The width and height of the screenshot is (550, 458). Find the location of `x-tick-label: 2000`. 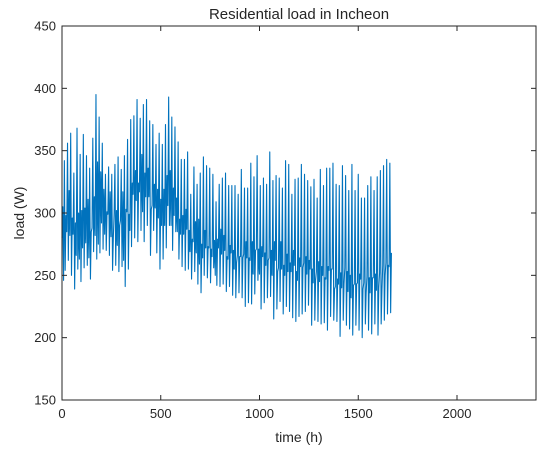

x-tick-label: 2000 is located at coordinates (457, 413).